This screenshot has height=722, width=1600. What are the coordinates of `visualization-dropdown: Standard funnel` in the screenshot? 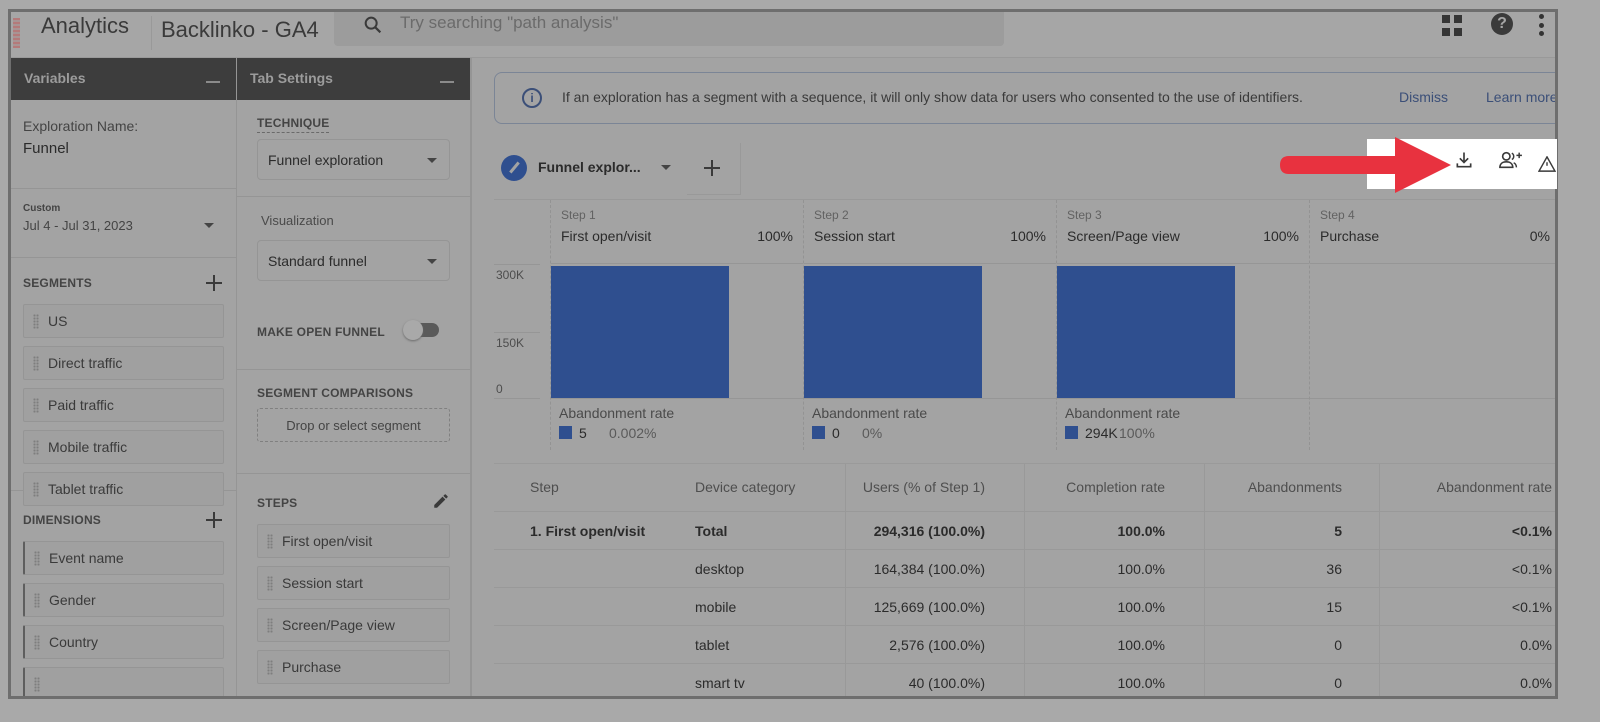 It's located at (353, 260).